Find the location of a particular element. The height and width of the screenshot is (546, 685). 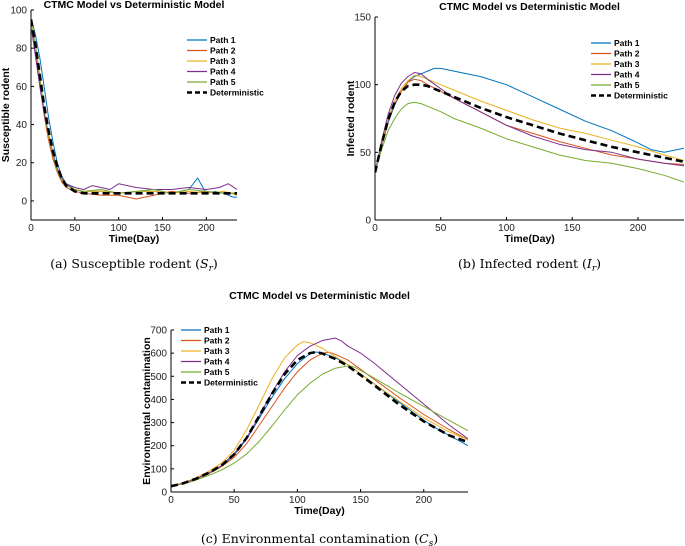

y-tick-label: 200 is located at coordinates (158, 446).